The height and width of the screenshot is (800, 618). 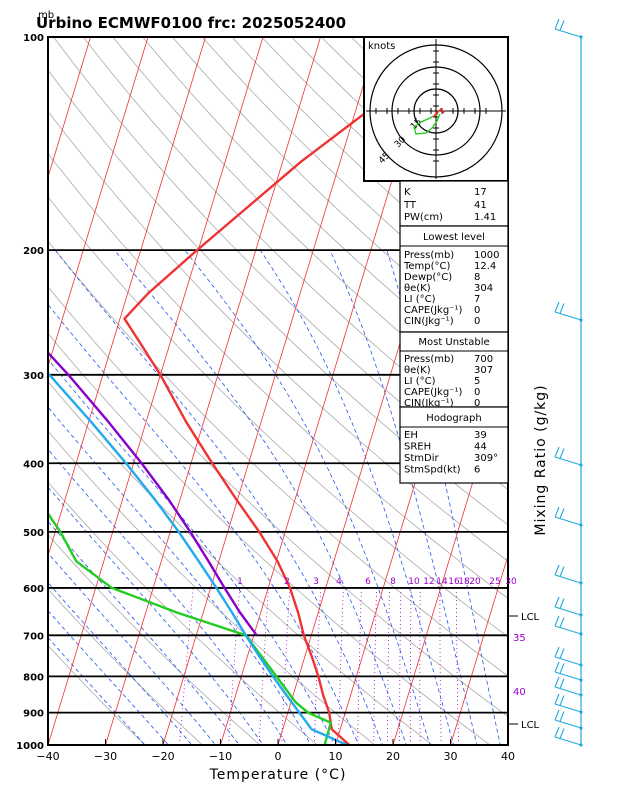 I want to click on wind-barbs, so click(x=568, y=382).